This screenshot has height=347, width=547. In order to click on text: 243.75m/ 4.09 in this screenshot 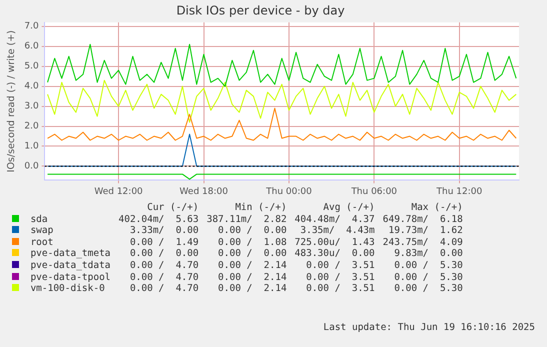, I will do `click(423, 242)`.